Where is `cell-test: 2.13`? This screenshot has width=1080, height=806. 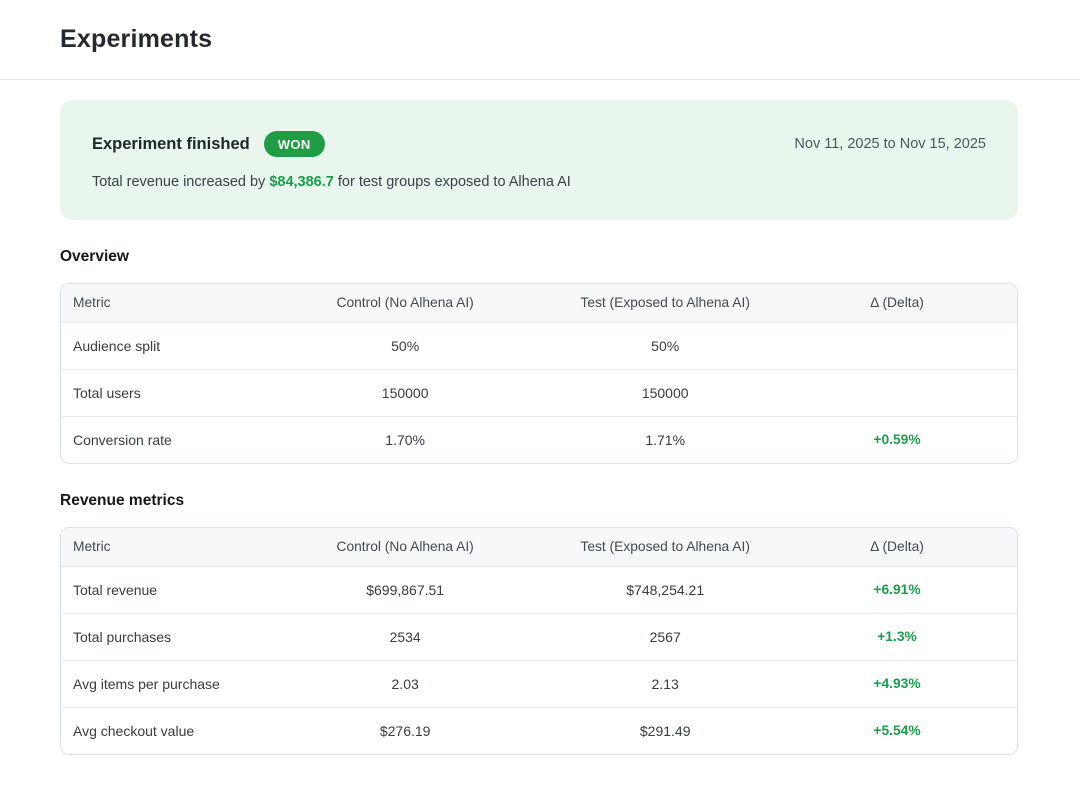
cell-test: 2.13 is located at coordinates (665, 683).